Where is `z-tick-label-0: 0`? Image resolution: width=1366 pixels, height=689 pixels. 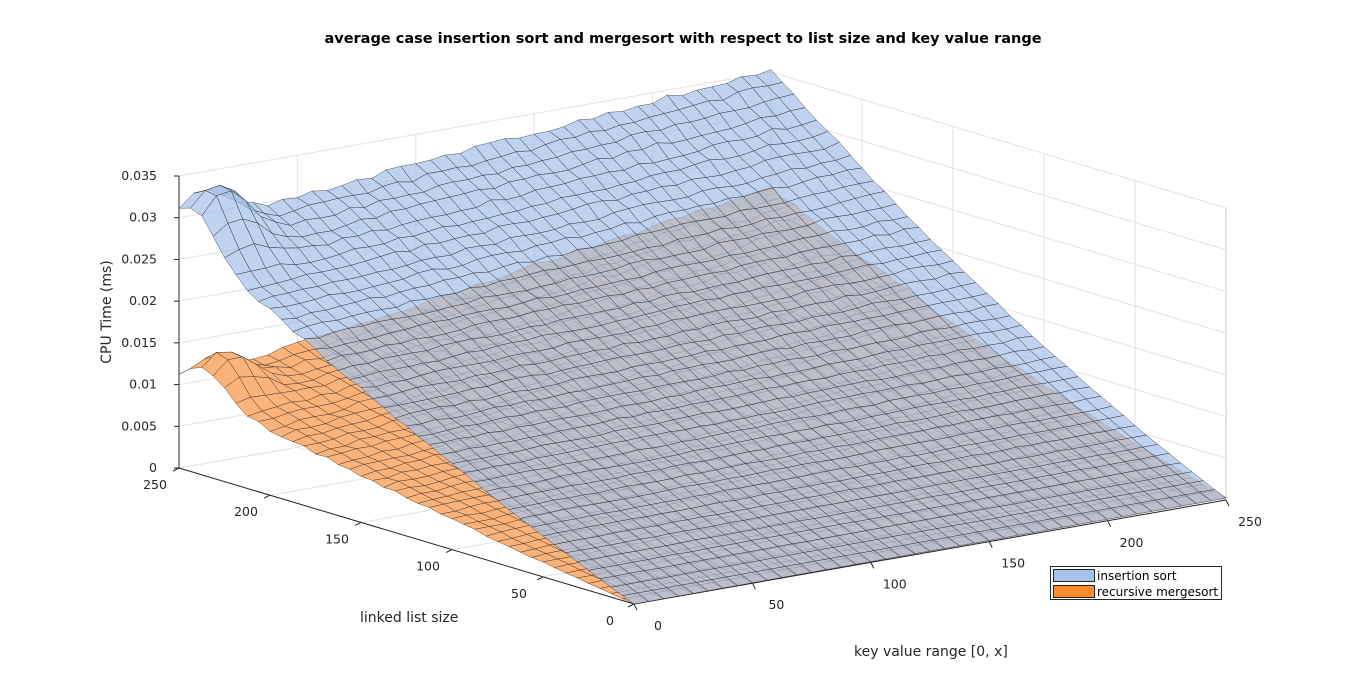
z-tick-label-0: 0 is located at coordinates (153, 467).